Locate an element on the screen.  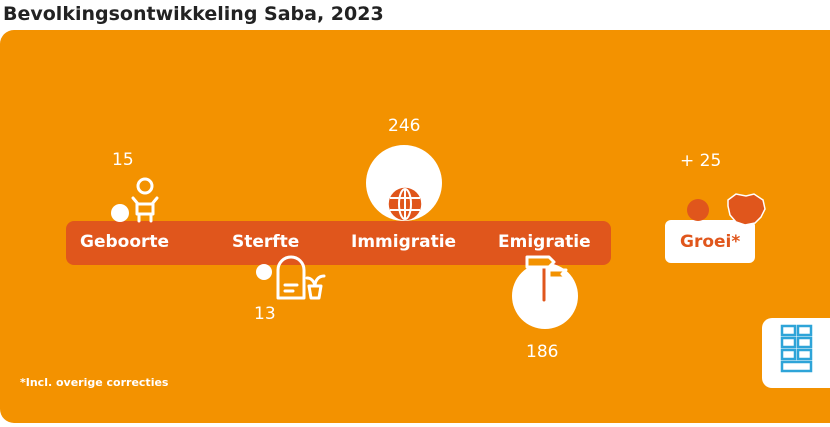
value-emigratie: 186 is located at coordinates (542, 352).